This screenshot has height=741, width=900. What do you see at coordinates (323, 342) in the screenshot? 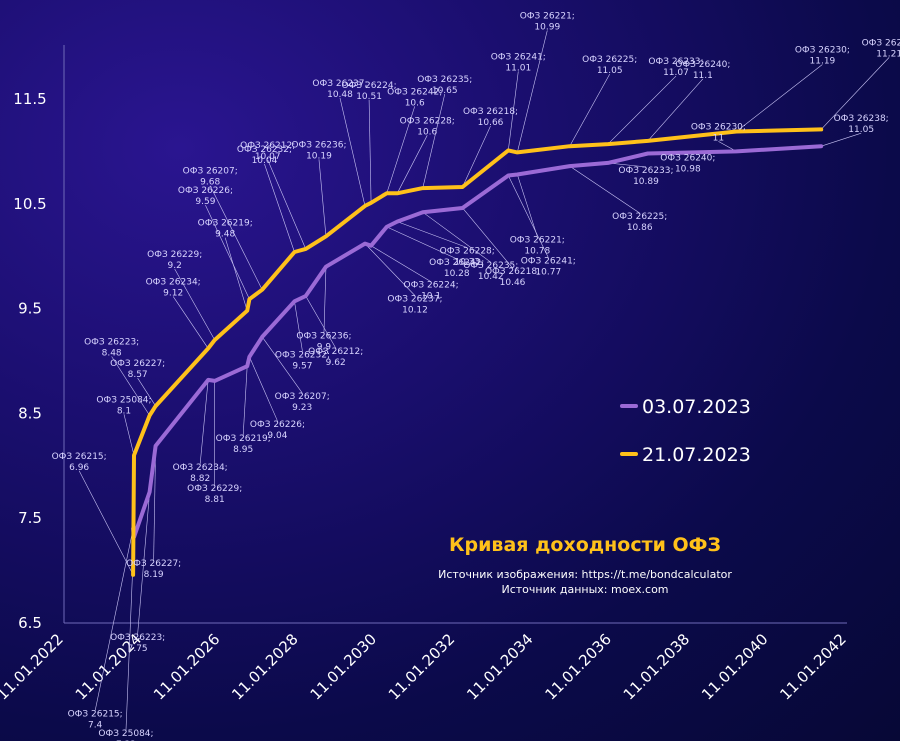
I see `point-annotation: ОФЗ 26236; 9.9` at bounding box center [323, 342].